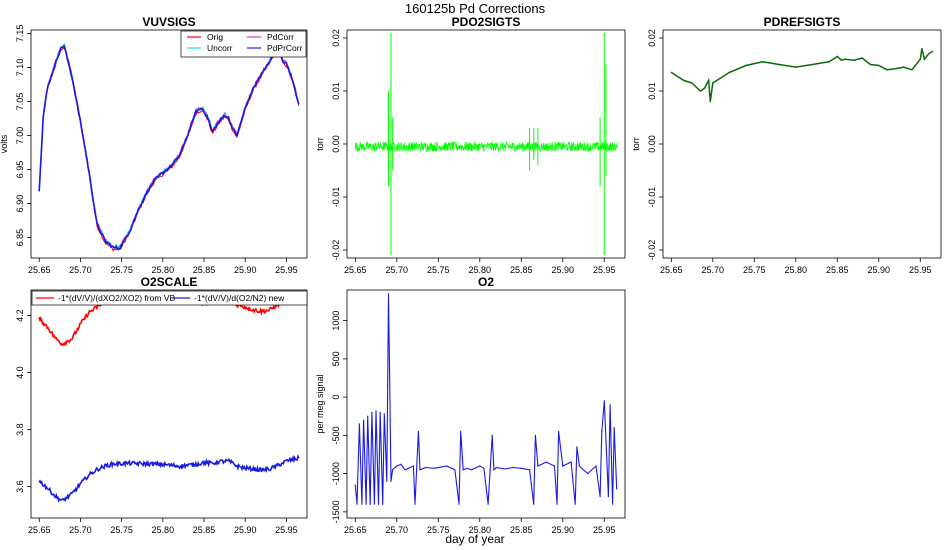 The height and width of the screenshot is (550, 950). What do you see at coordinates (336, 144) in the screenshot?
I see `y-tick-label: 0.00` at bounding box center [336, 144].